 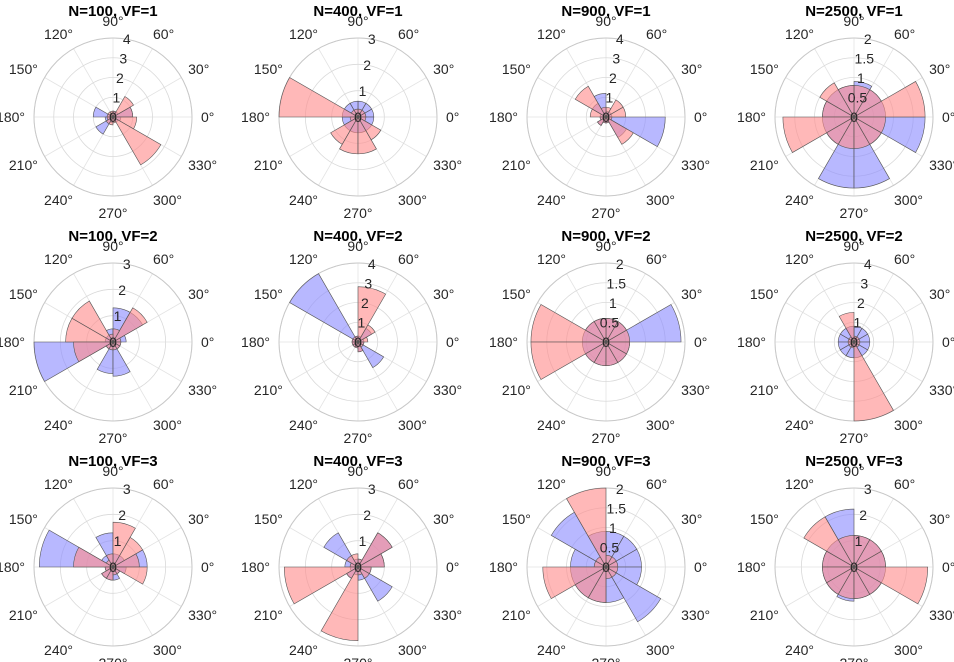 I want to click on chart-title: N=400, VF=2, so click(x=357, y=236).